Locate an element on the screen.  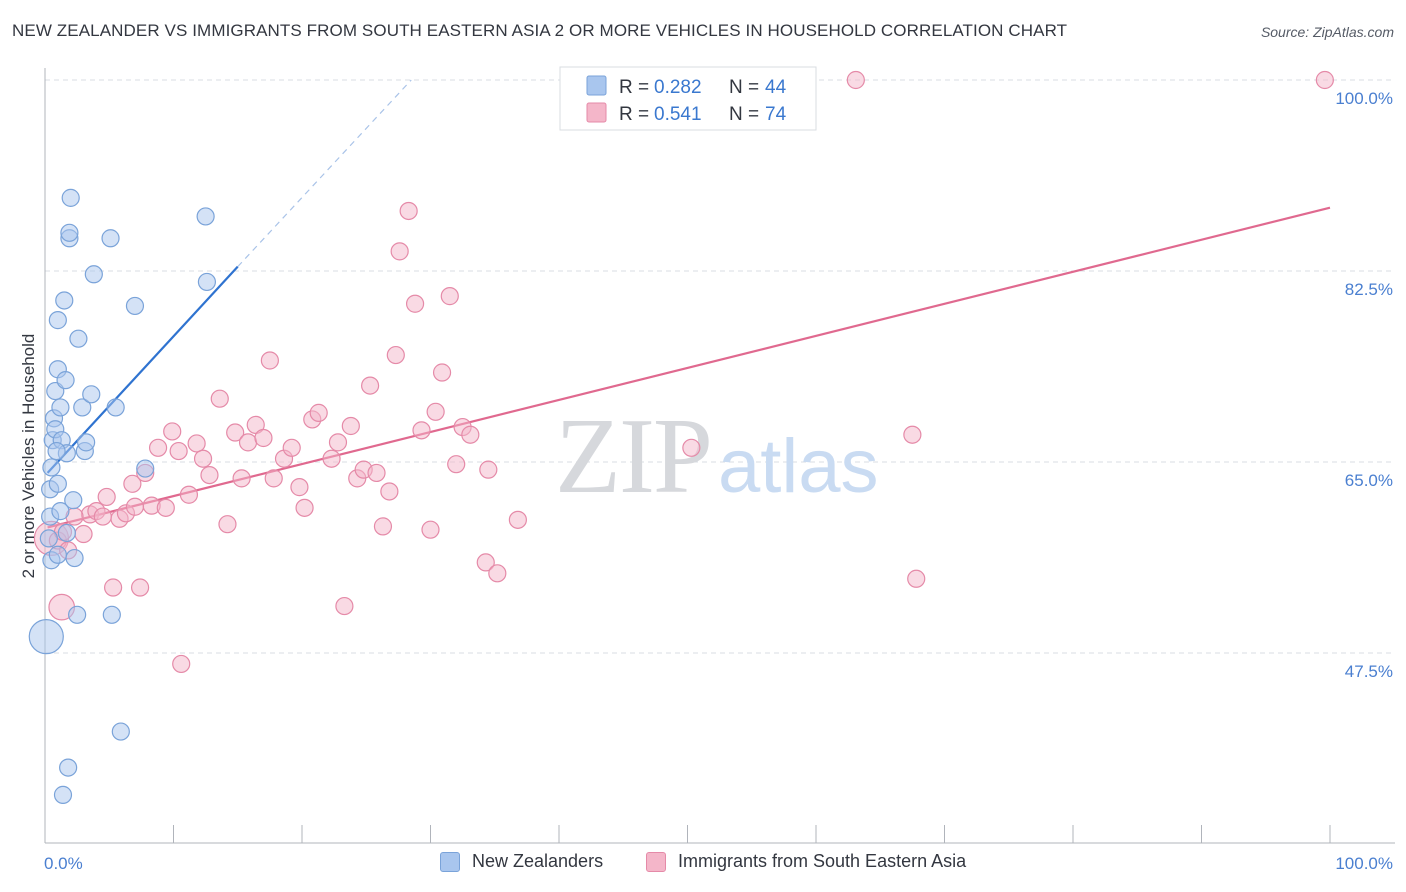
legend-n-value-2: 74 is located at coordinates (776, 114).